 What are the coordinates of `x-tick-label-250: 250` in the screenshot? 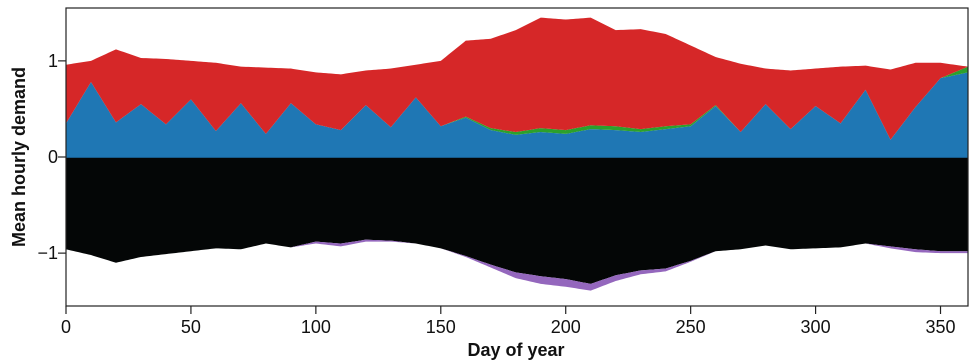 It's located at (691, 327).